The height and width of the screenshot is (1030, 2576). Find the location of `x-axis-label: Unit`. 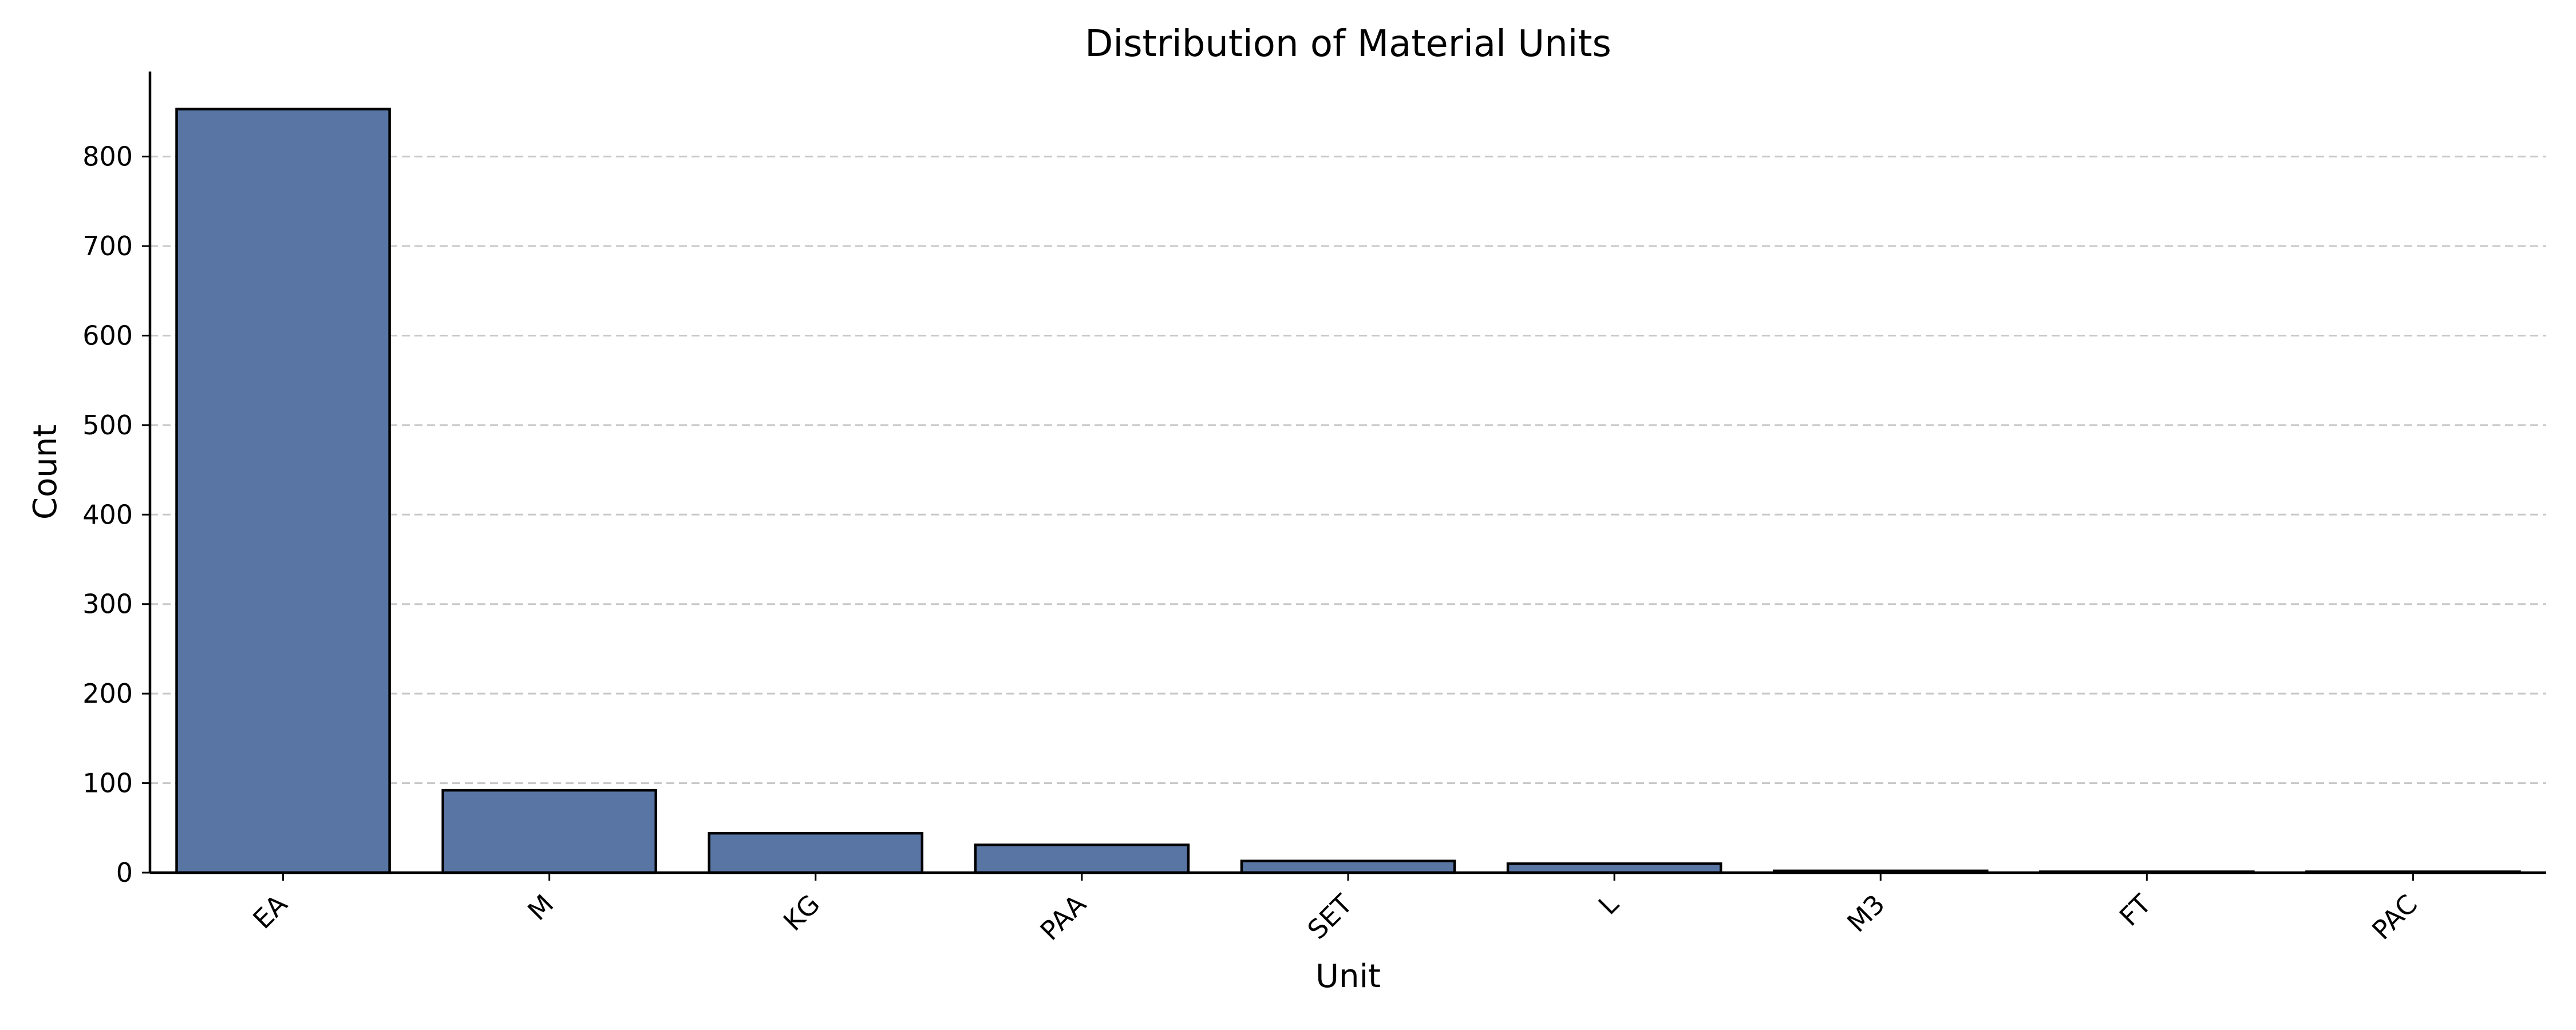

x-axis-label: Unit is located at coordinates (1348, 976).